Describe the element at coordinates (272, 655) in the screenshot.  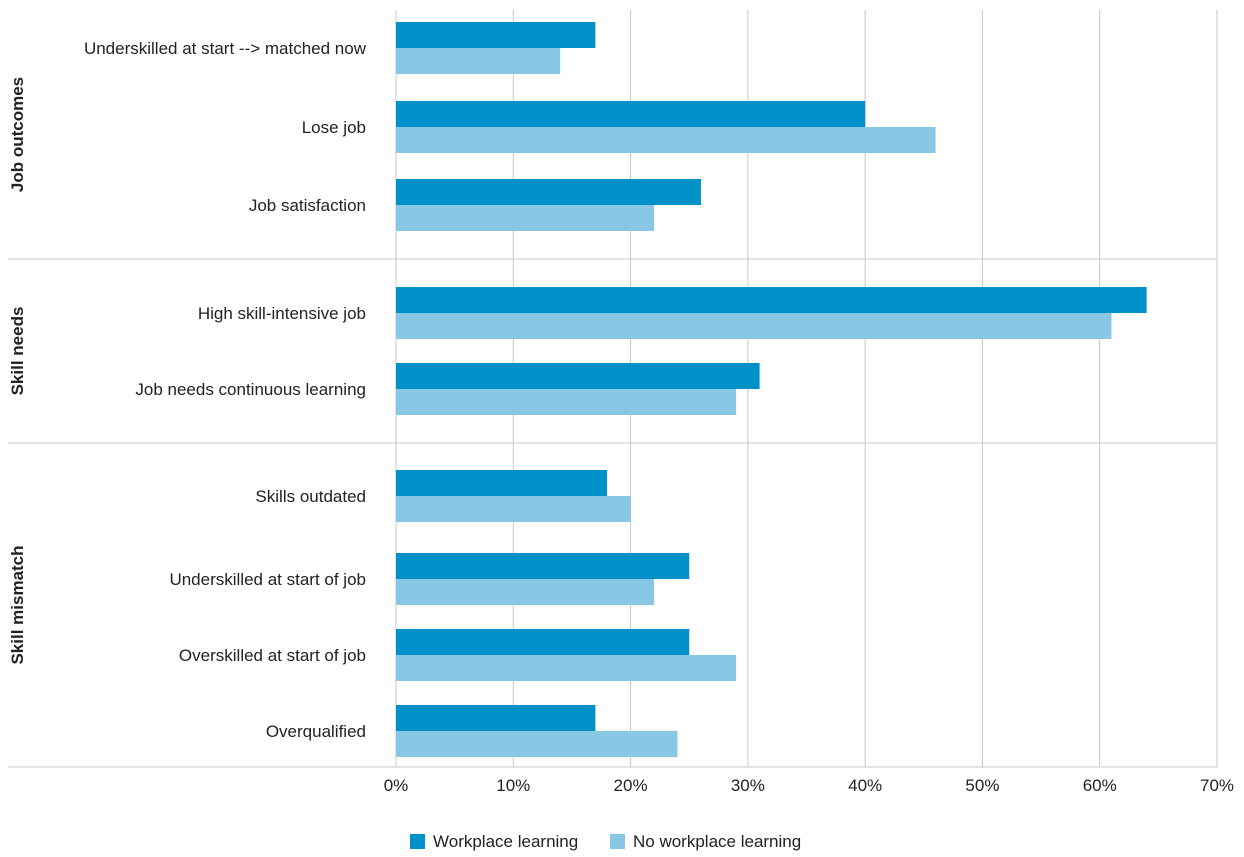
I see `category-label: Overskilled at start of job` at that location.